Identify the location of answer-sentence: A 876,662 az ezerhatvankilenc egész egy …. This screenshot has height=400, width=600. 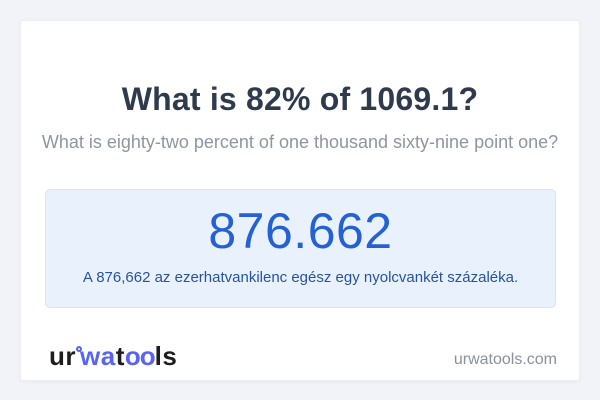
(300, 277).